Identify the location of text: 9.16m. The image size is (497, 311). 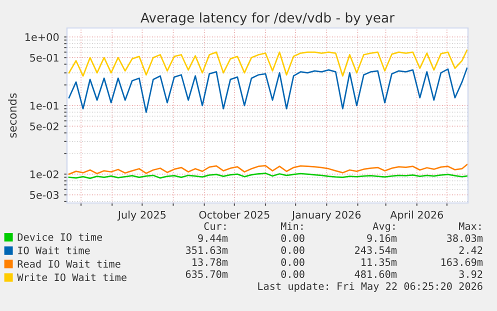
(382, 238).